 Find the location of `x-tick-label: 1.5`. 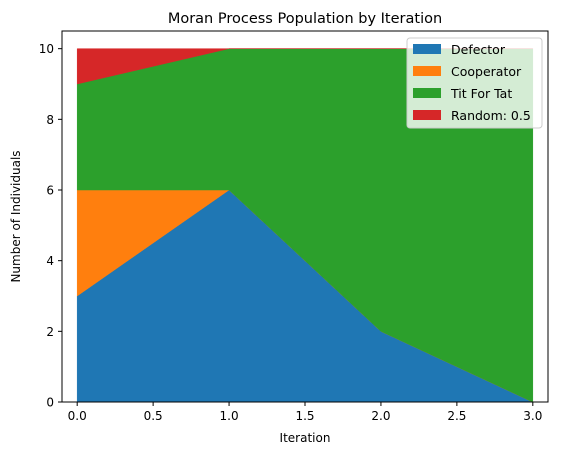

x-tick-label: 1.5 is located at coordinates (304, 416).